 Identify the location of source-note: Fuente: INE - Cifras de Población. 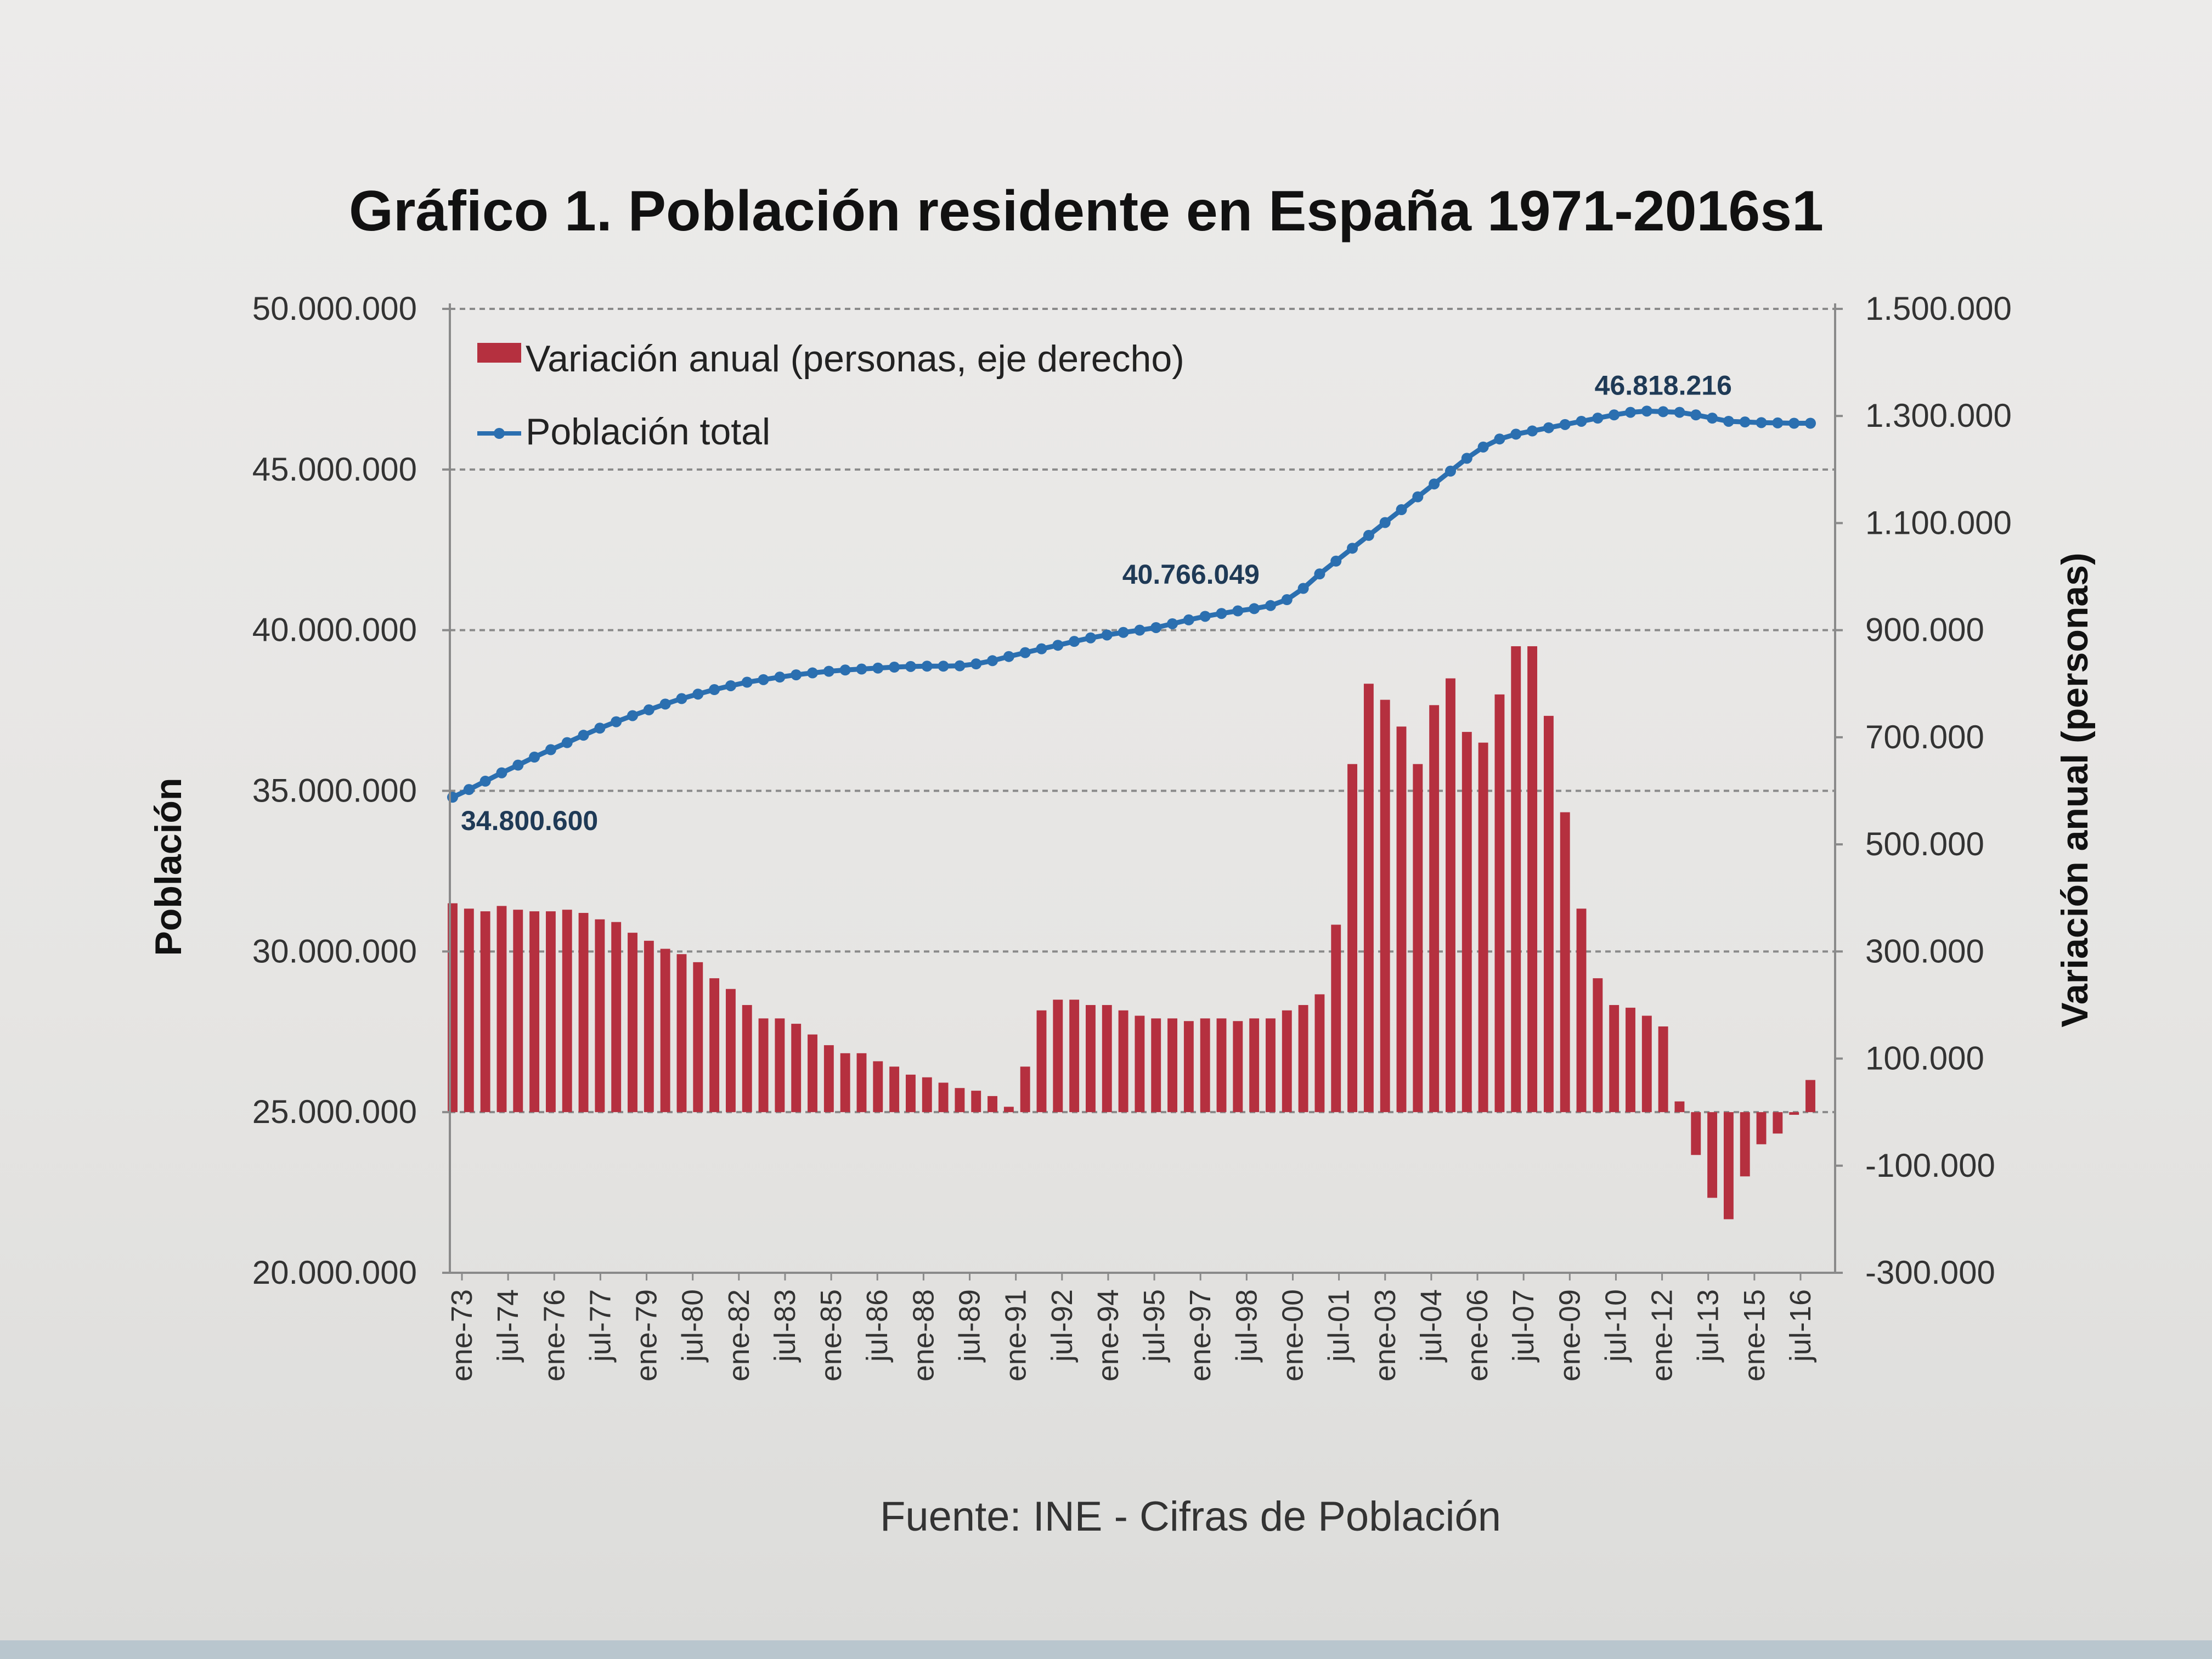
(1190, 1517).